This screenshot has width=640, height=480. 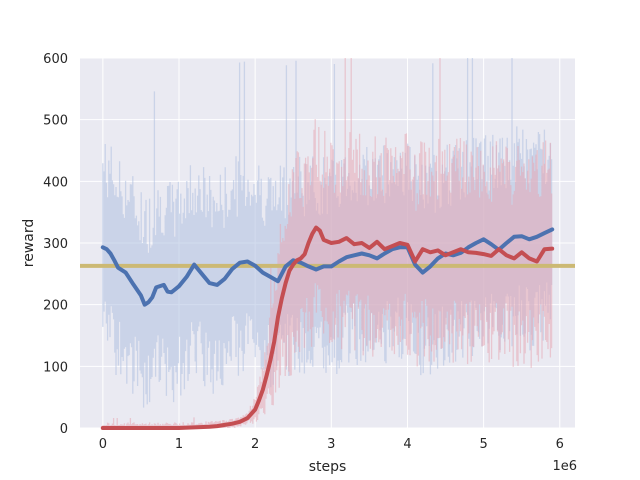 What do you see at coordinates (407, 444) in the screenshot?
I see `x-tick-label: 4` at bounding box center [407, 444].